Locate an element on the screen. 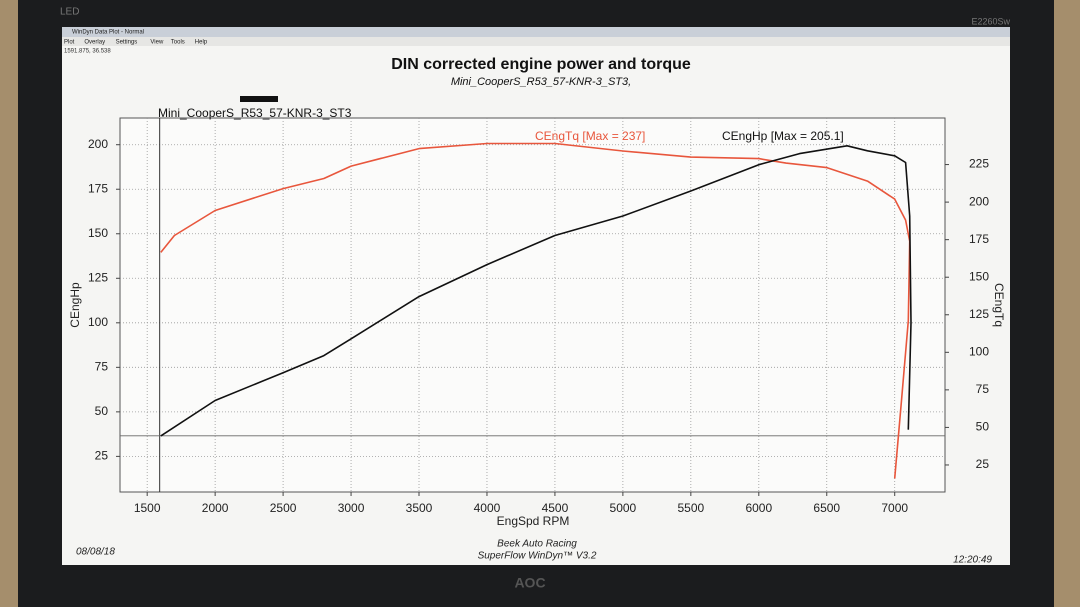  menu-item: Tools is located at coordinates (178, 43).